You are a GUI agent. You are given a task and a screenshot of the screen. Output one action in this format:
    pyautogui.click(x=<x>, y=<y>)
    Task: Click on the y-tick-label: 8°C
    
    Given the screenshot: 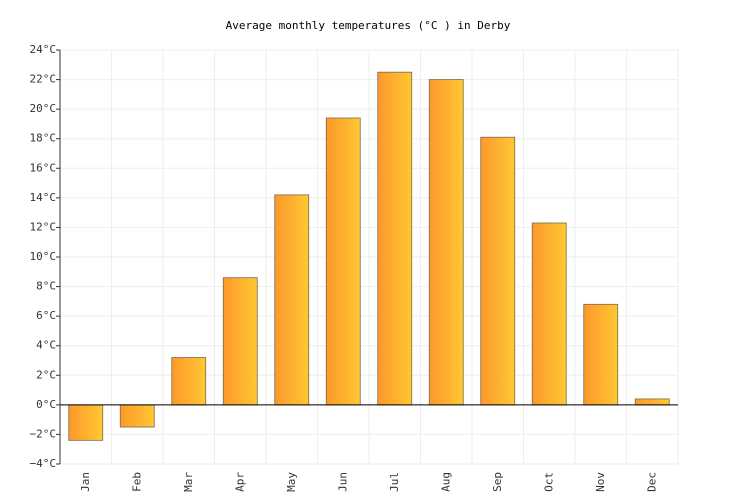 What is the action you would take?
    pyautogui.click(x=46, y=286)
    